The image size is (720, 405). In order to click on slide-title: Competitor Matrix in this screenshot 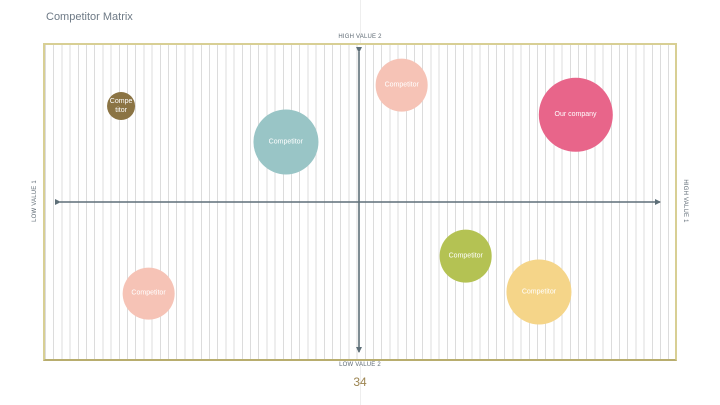, I will do `click(89, 17)`.